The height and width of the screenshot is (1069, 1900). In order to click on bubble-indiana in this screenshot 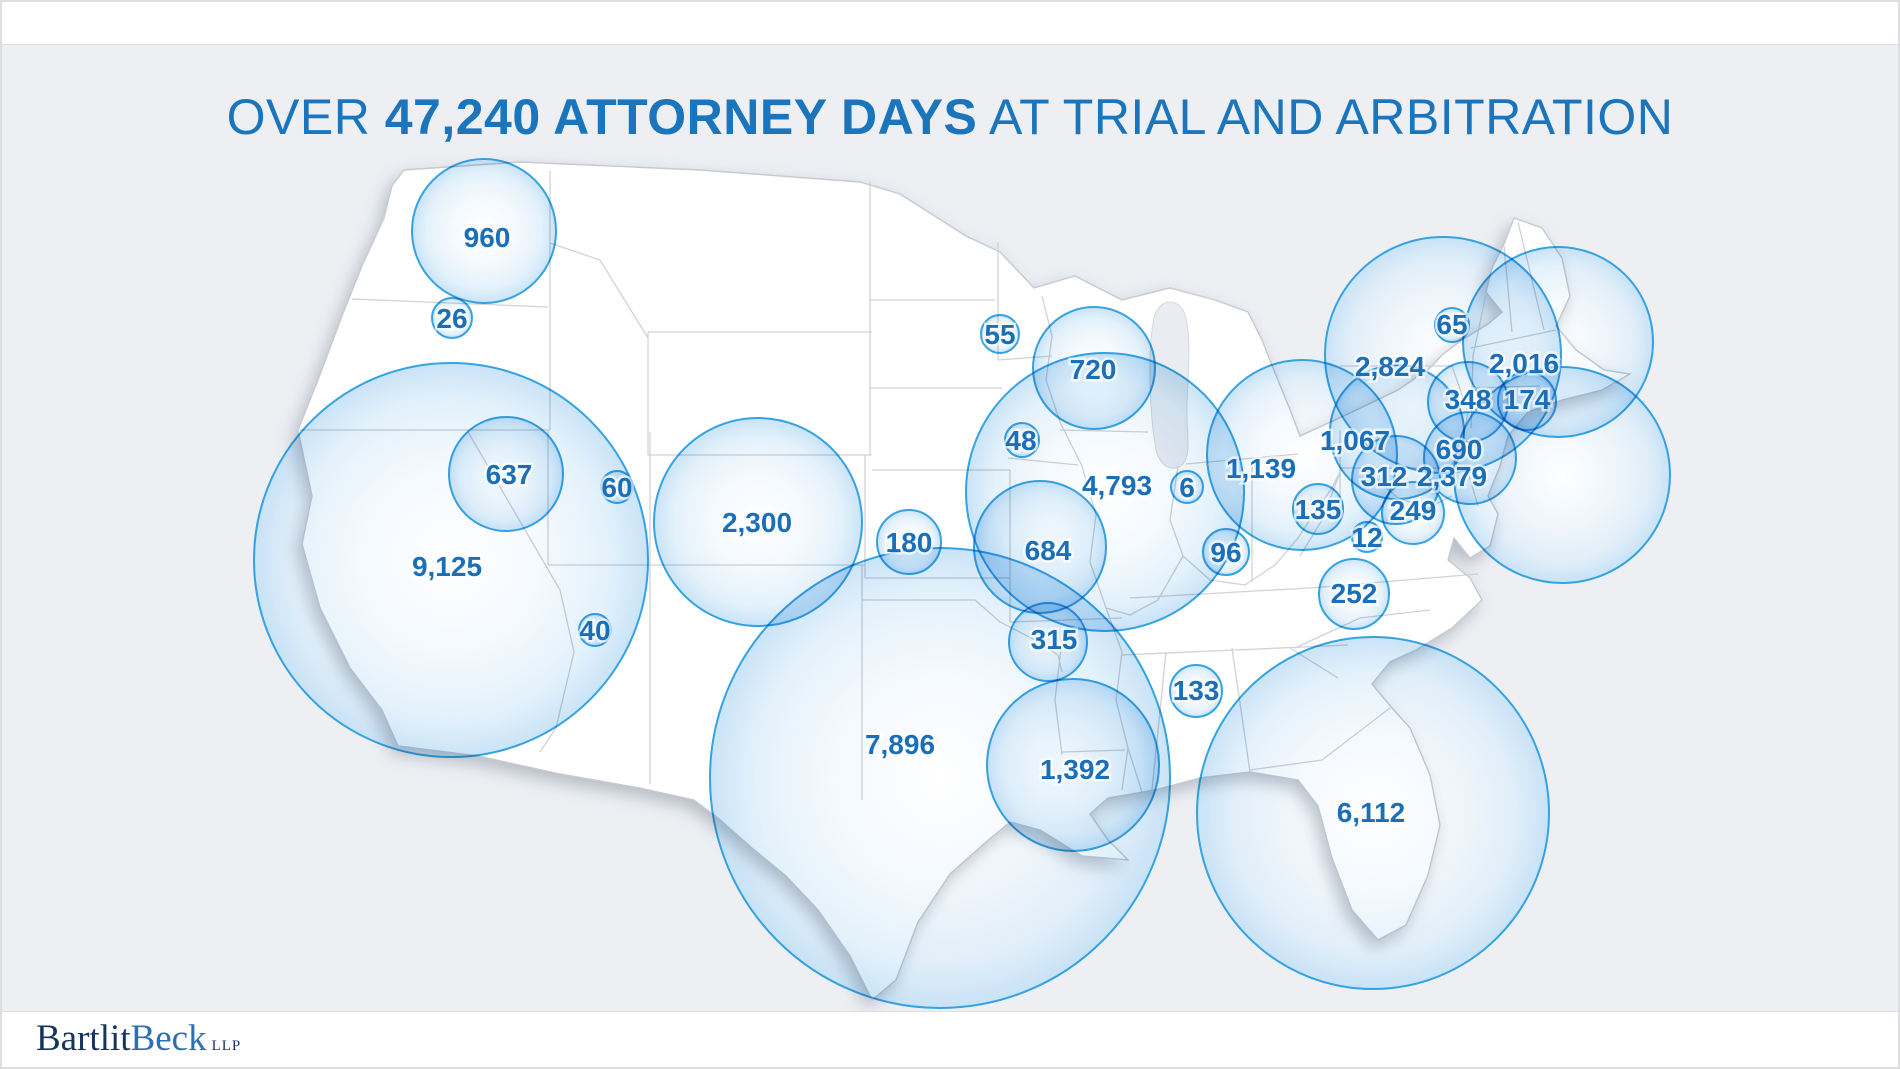, I will do `click(1187, 487)`.